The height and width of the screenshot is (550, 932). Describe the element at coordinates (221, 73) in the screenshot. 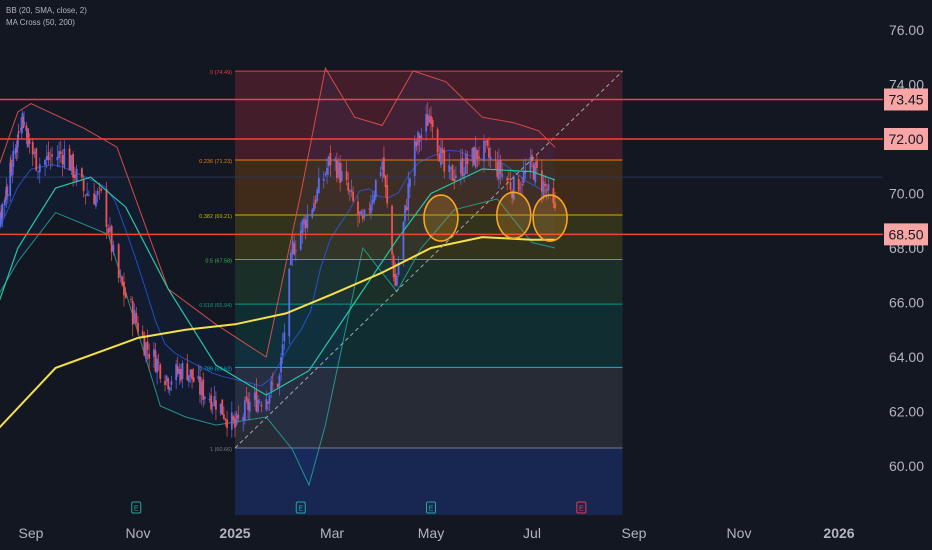

I see `fib-level-label: 0 (74.49)` at that location.